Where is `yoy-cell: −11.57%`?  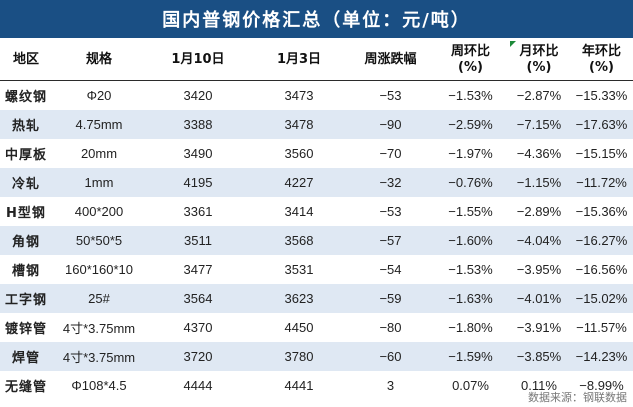
yoy-cell: −11.57% is located at coordinates (601, 327).